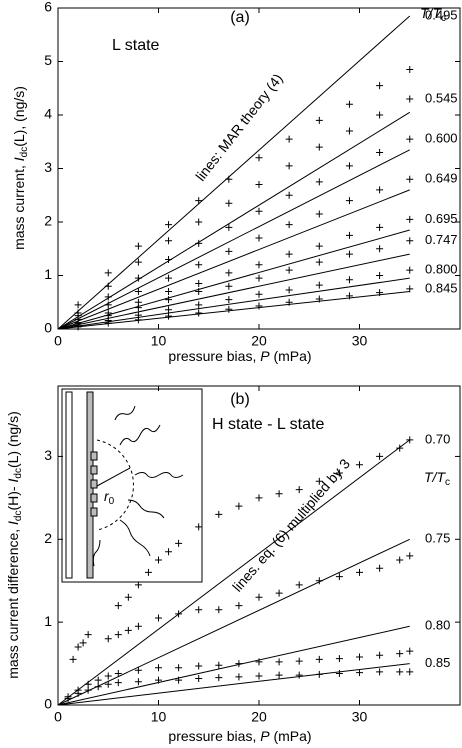  I want to click on inset-label-part: r, so click(107, 496).